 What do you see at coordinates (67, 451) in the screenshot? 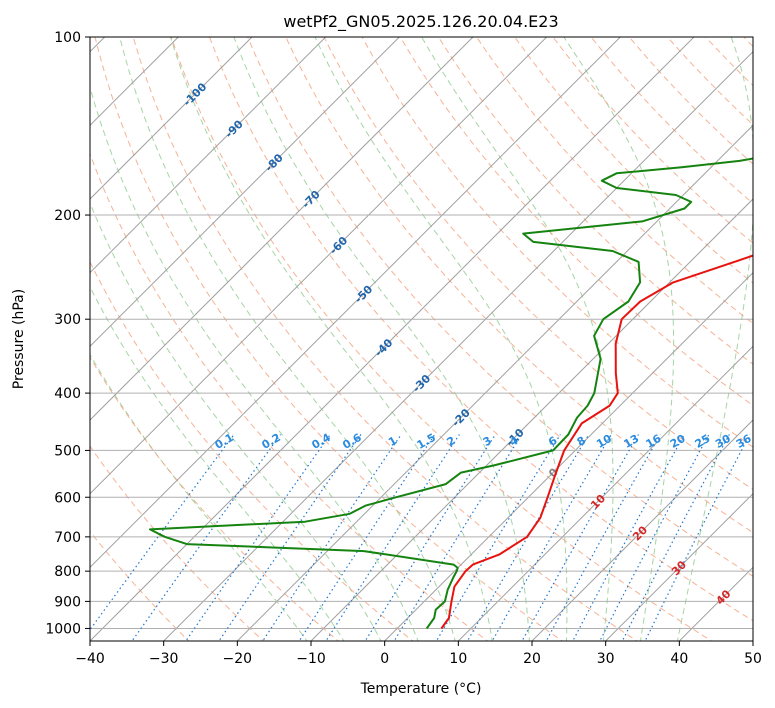
I see `y-tick-label: 500` at bounding box center [67, 451].